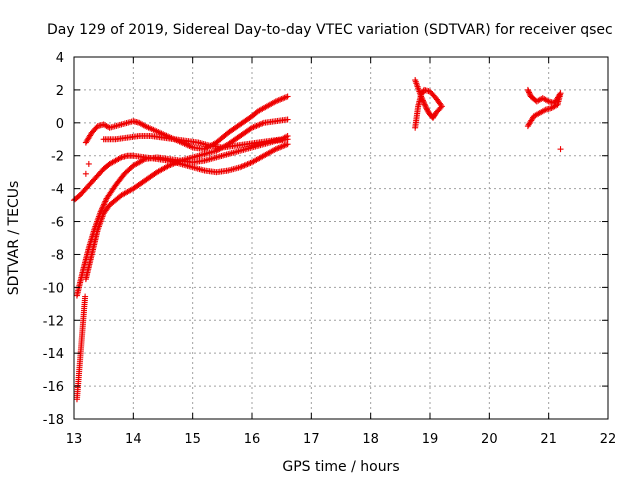  What do you see at coordinates (14, 238) in the screenshot?
I see `y-axis-label: SDTVAR / TECUs` at bounding box center [14, 238].